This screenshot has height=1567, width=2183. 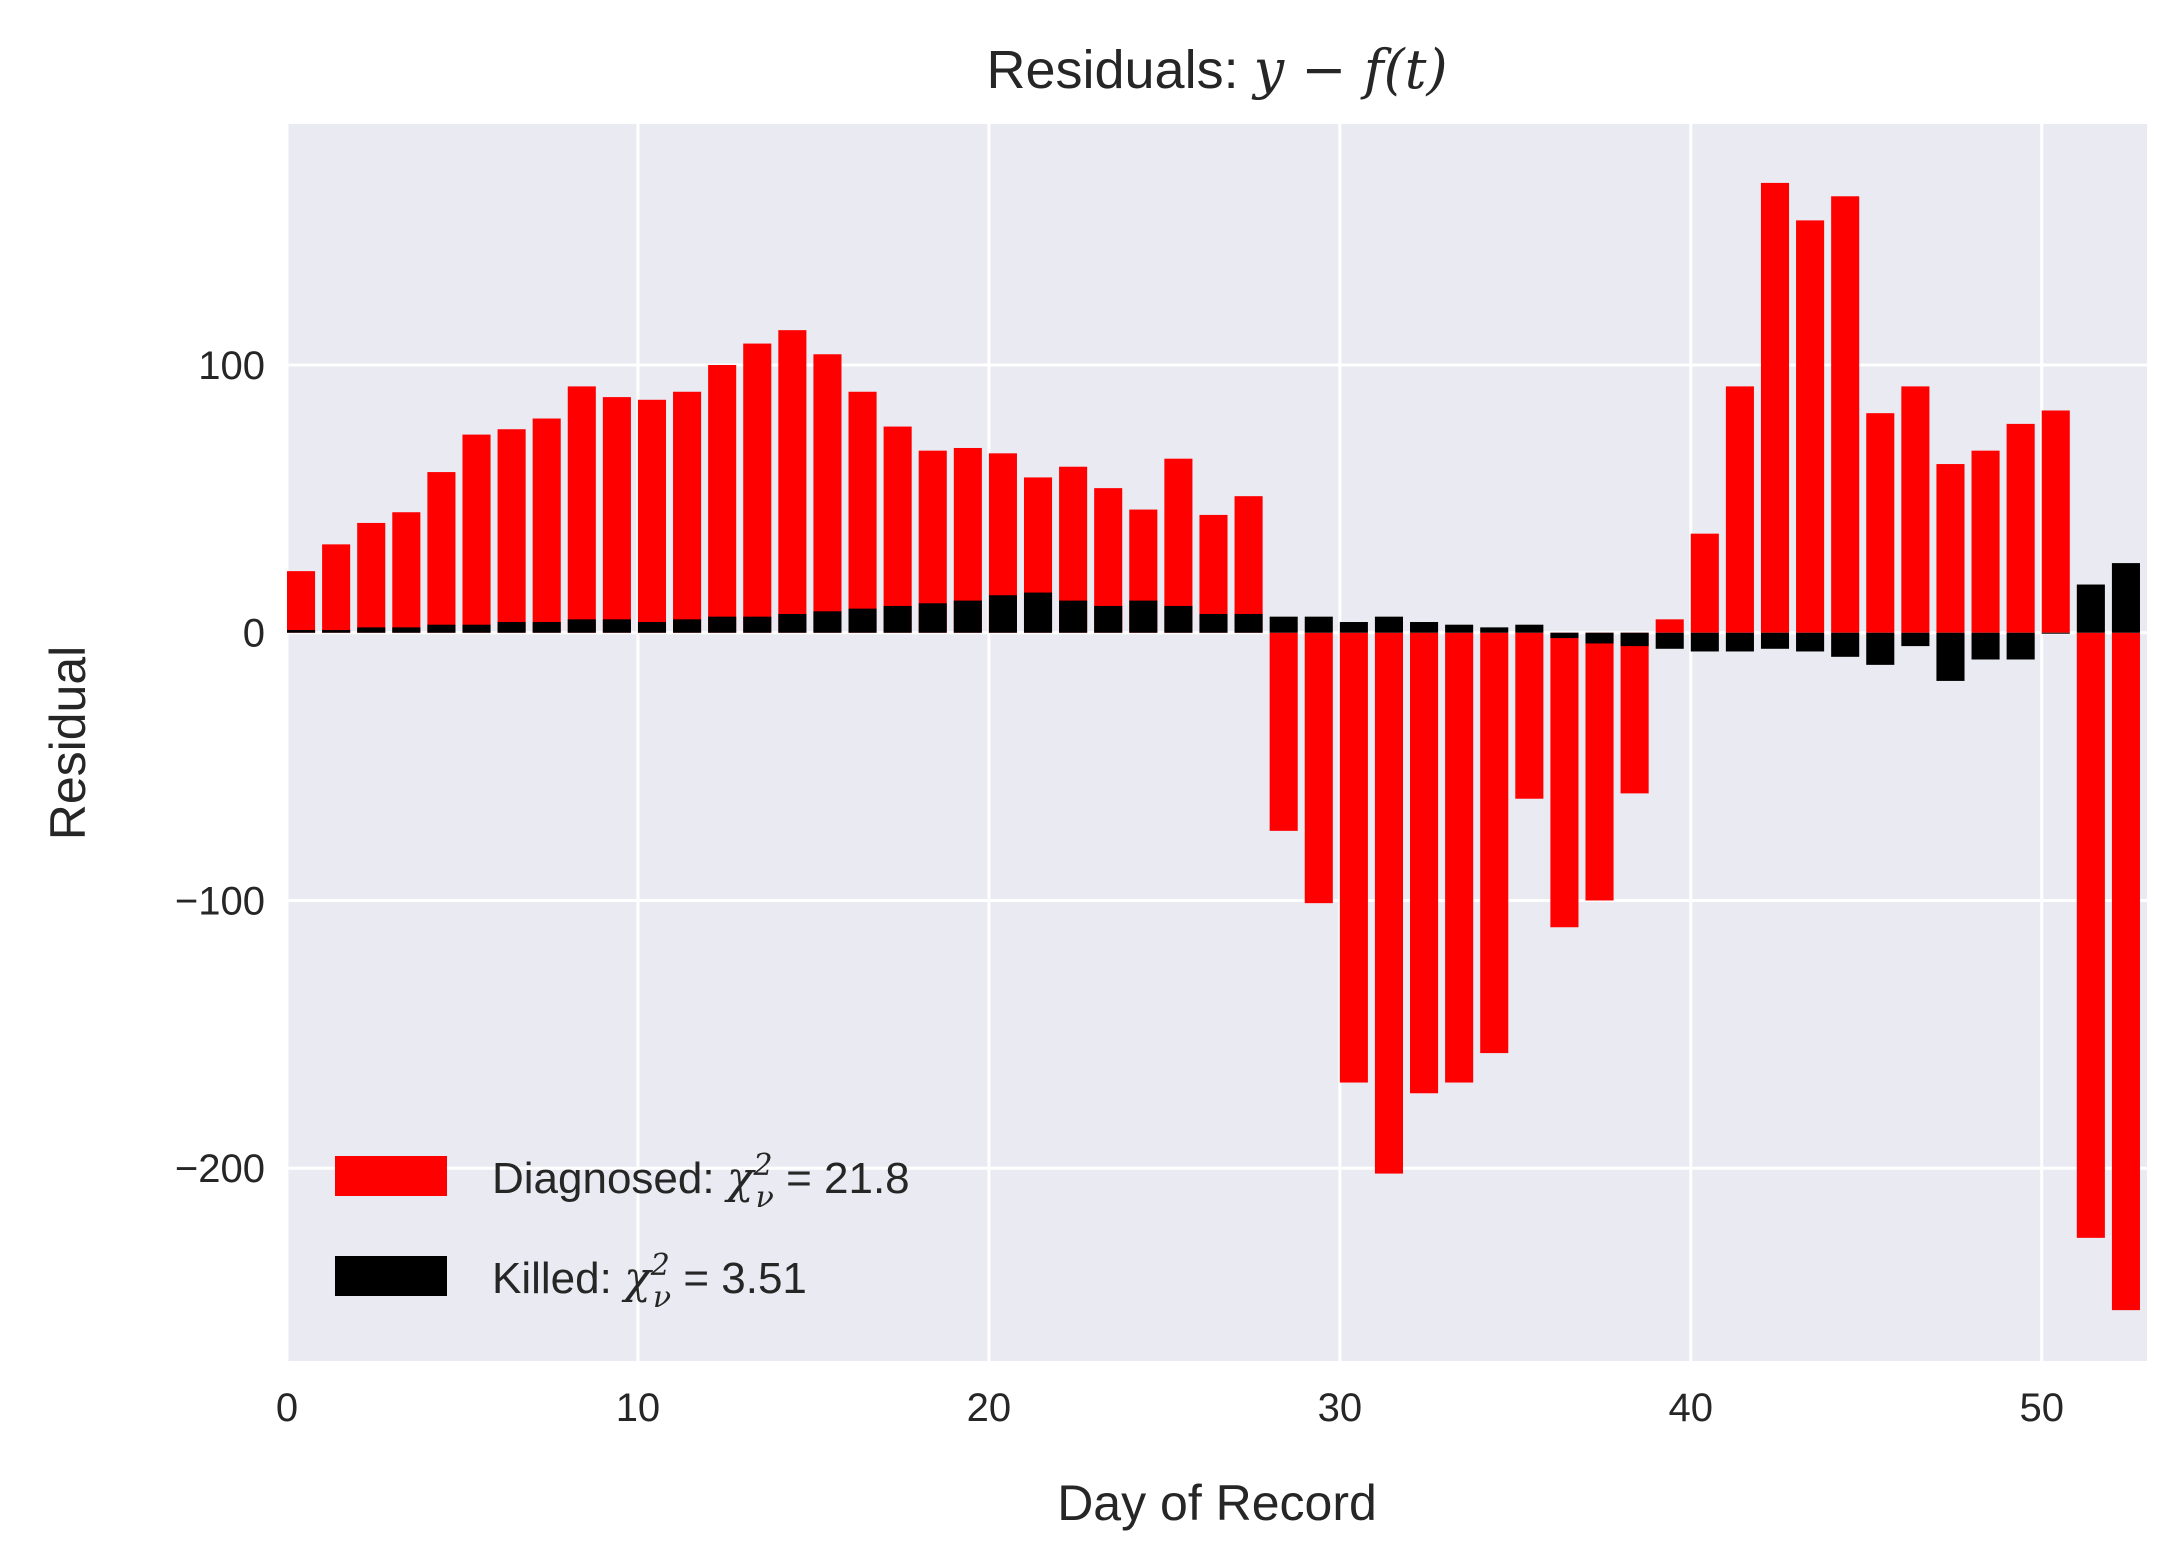 What do you see at coordinates (637, 1278) in the screenshot?
I see `legend-killed-chi: χ` at bounding box center [637, 1278].